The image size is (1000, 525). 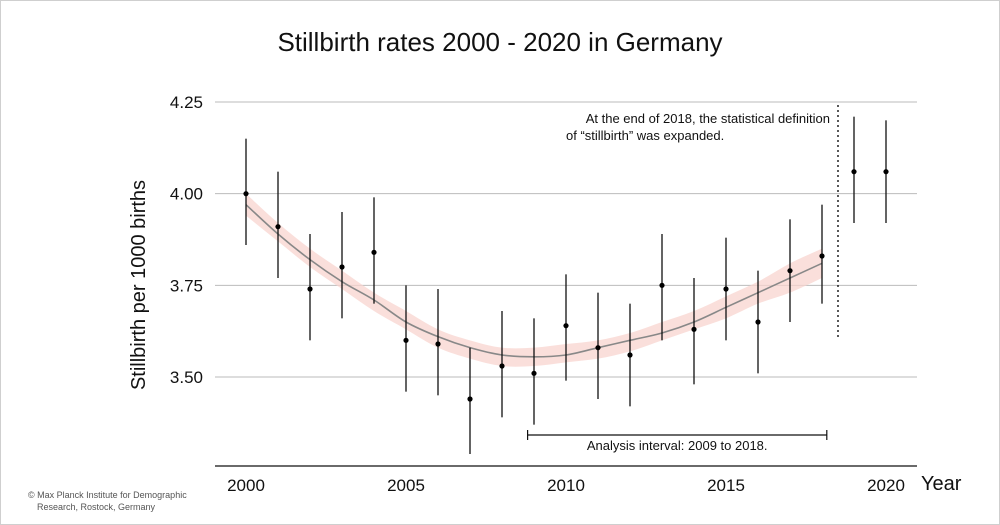 What do you see at coordinates (822, 256) in the screenshot?
I see `data-point-2018` at bounding box center [822, 256].